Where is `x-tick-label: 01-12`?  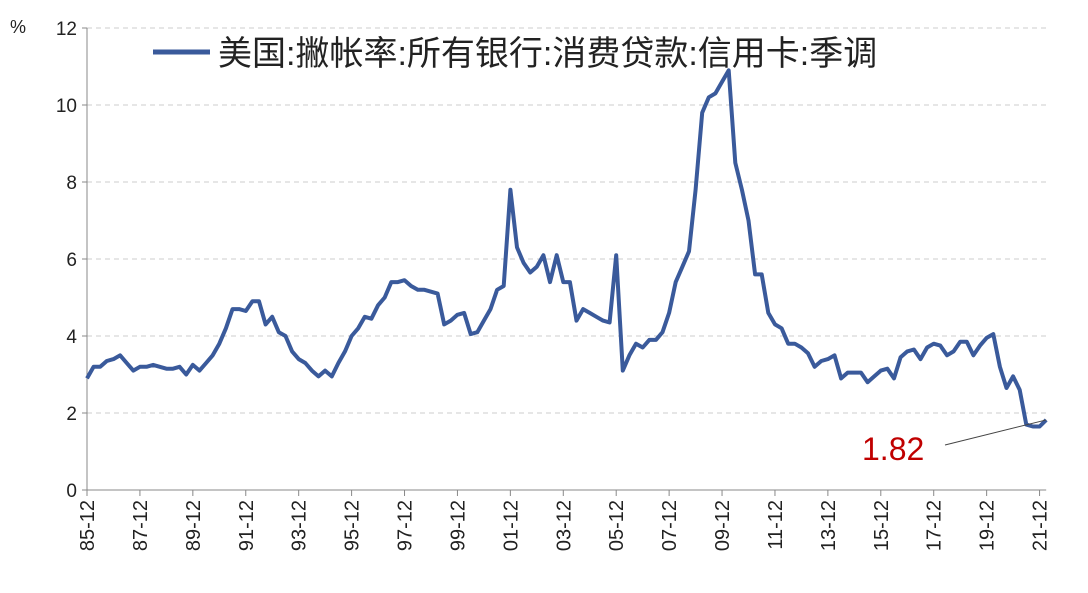
x-tick-label: 01-12 is located at coordinates (511, 525).